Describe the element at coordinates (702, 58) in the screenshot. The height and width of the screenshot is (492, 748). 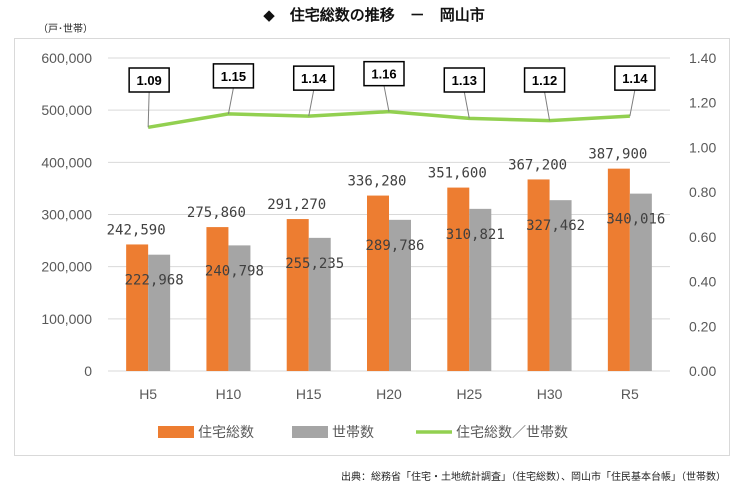
I see `y-right-tick-label: 1.40` at that location.